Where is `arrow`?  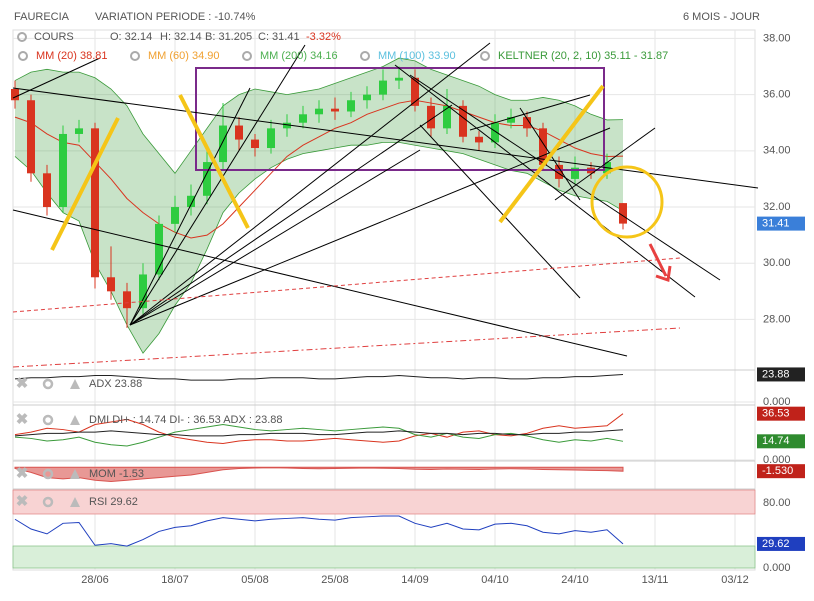
arrow is located at coordinates (658, 260).